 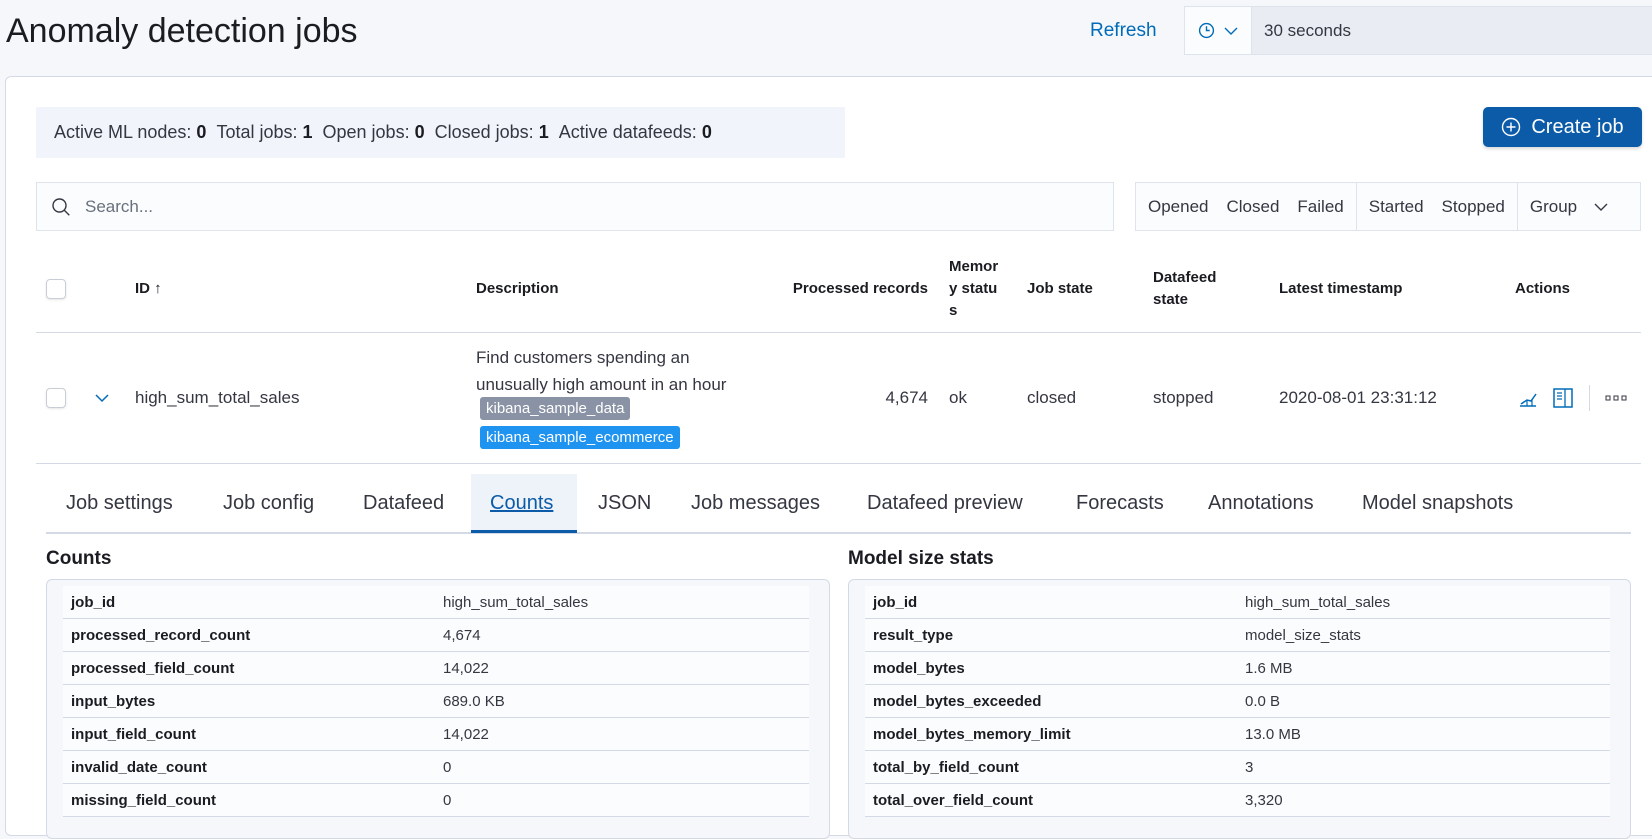 What do you see at coordinates (1183, 397) in the screenshot?
I see `datafeed-state: stopped` at bounding box center [1183, 397].